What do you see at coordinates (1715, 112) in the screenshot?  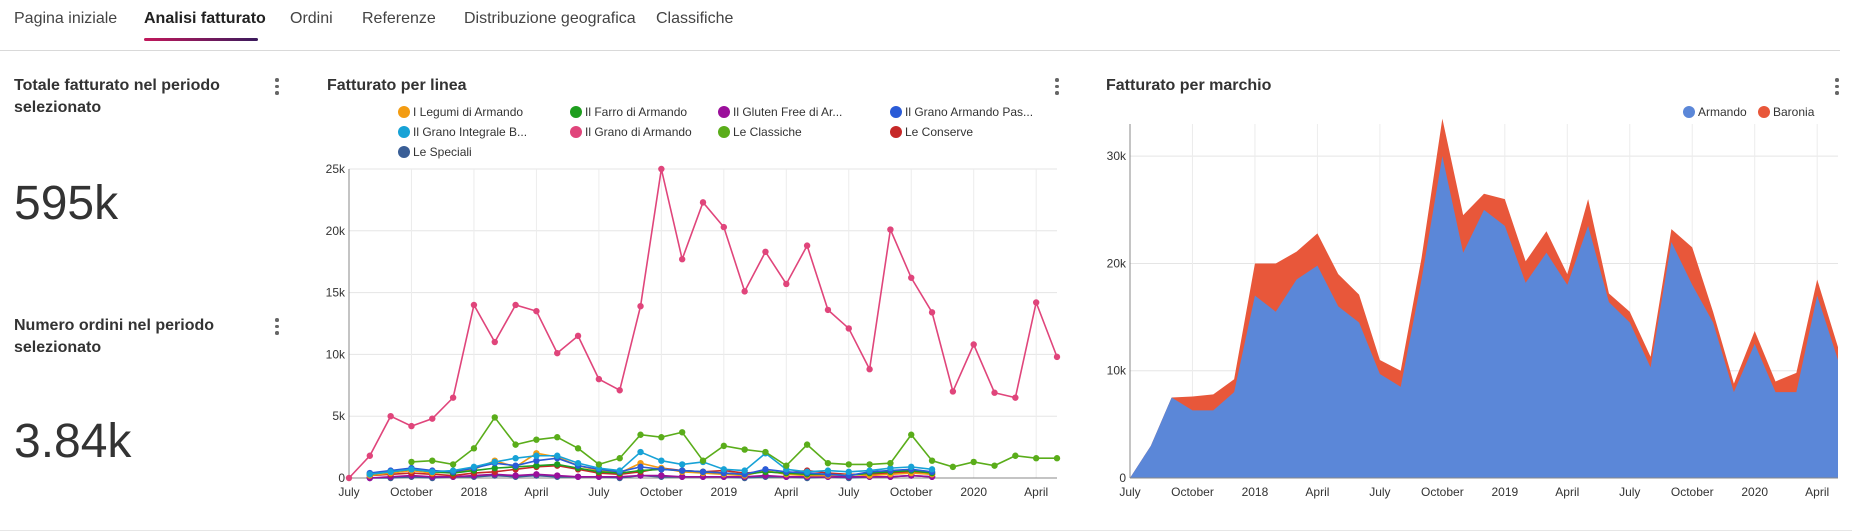 I see `legend-item: Armando` at bounding box center [1715, 112].